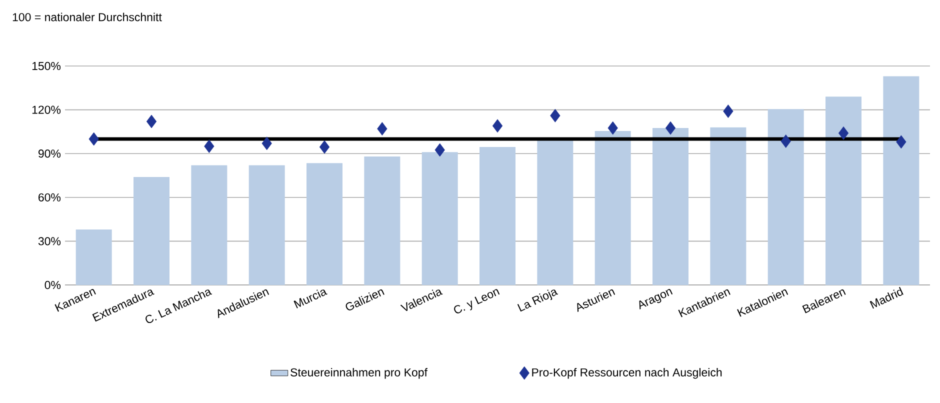 Image resolution: width=940 pixels, height=403 pixels. Describe the element at coordinates (49, 197) in the screenshot. I see `y-tick-label: 60%` at that location.